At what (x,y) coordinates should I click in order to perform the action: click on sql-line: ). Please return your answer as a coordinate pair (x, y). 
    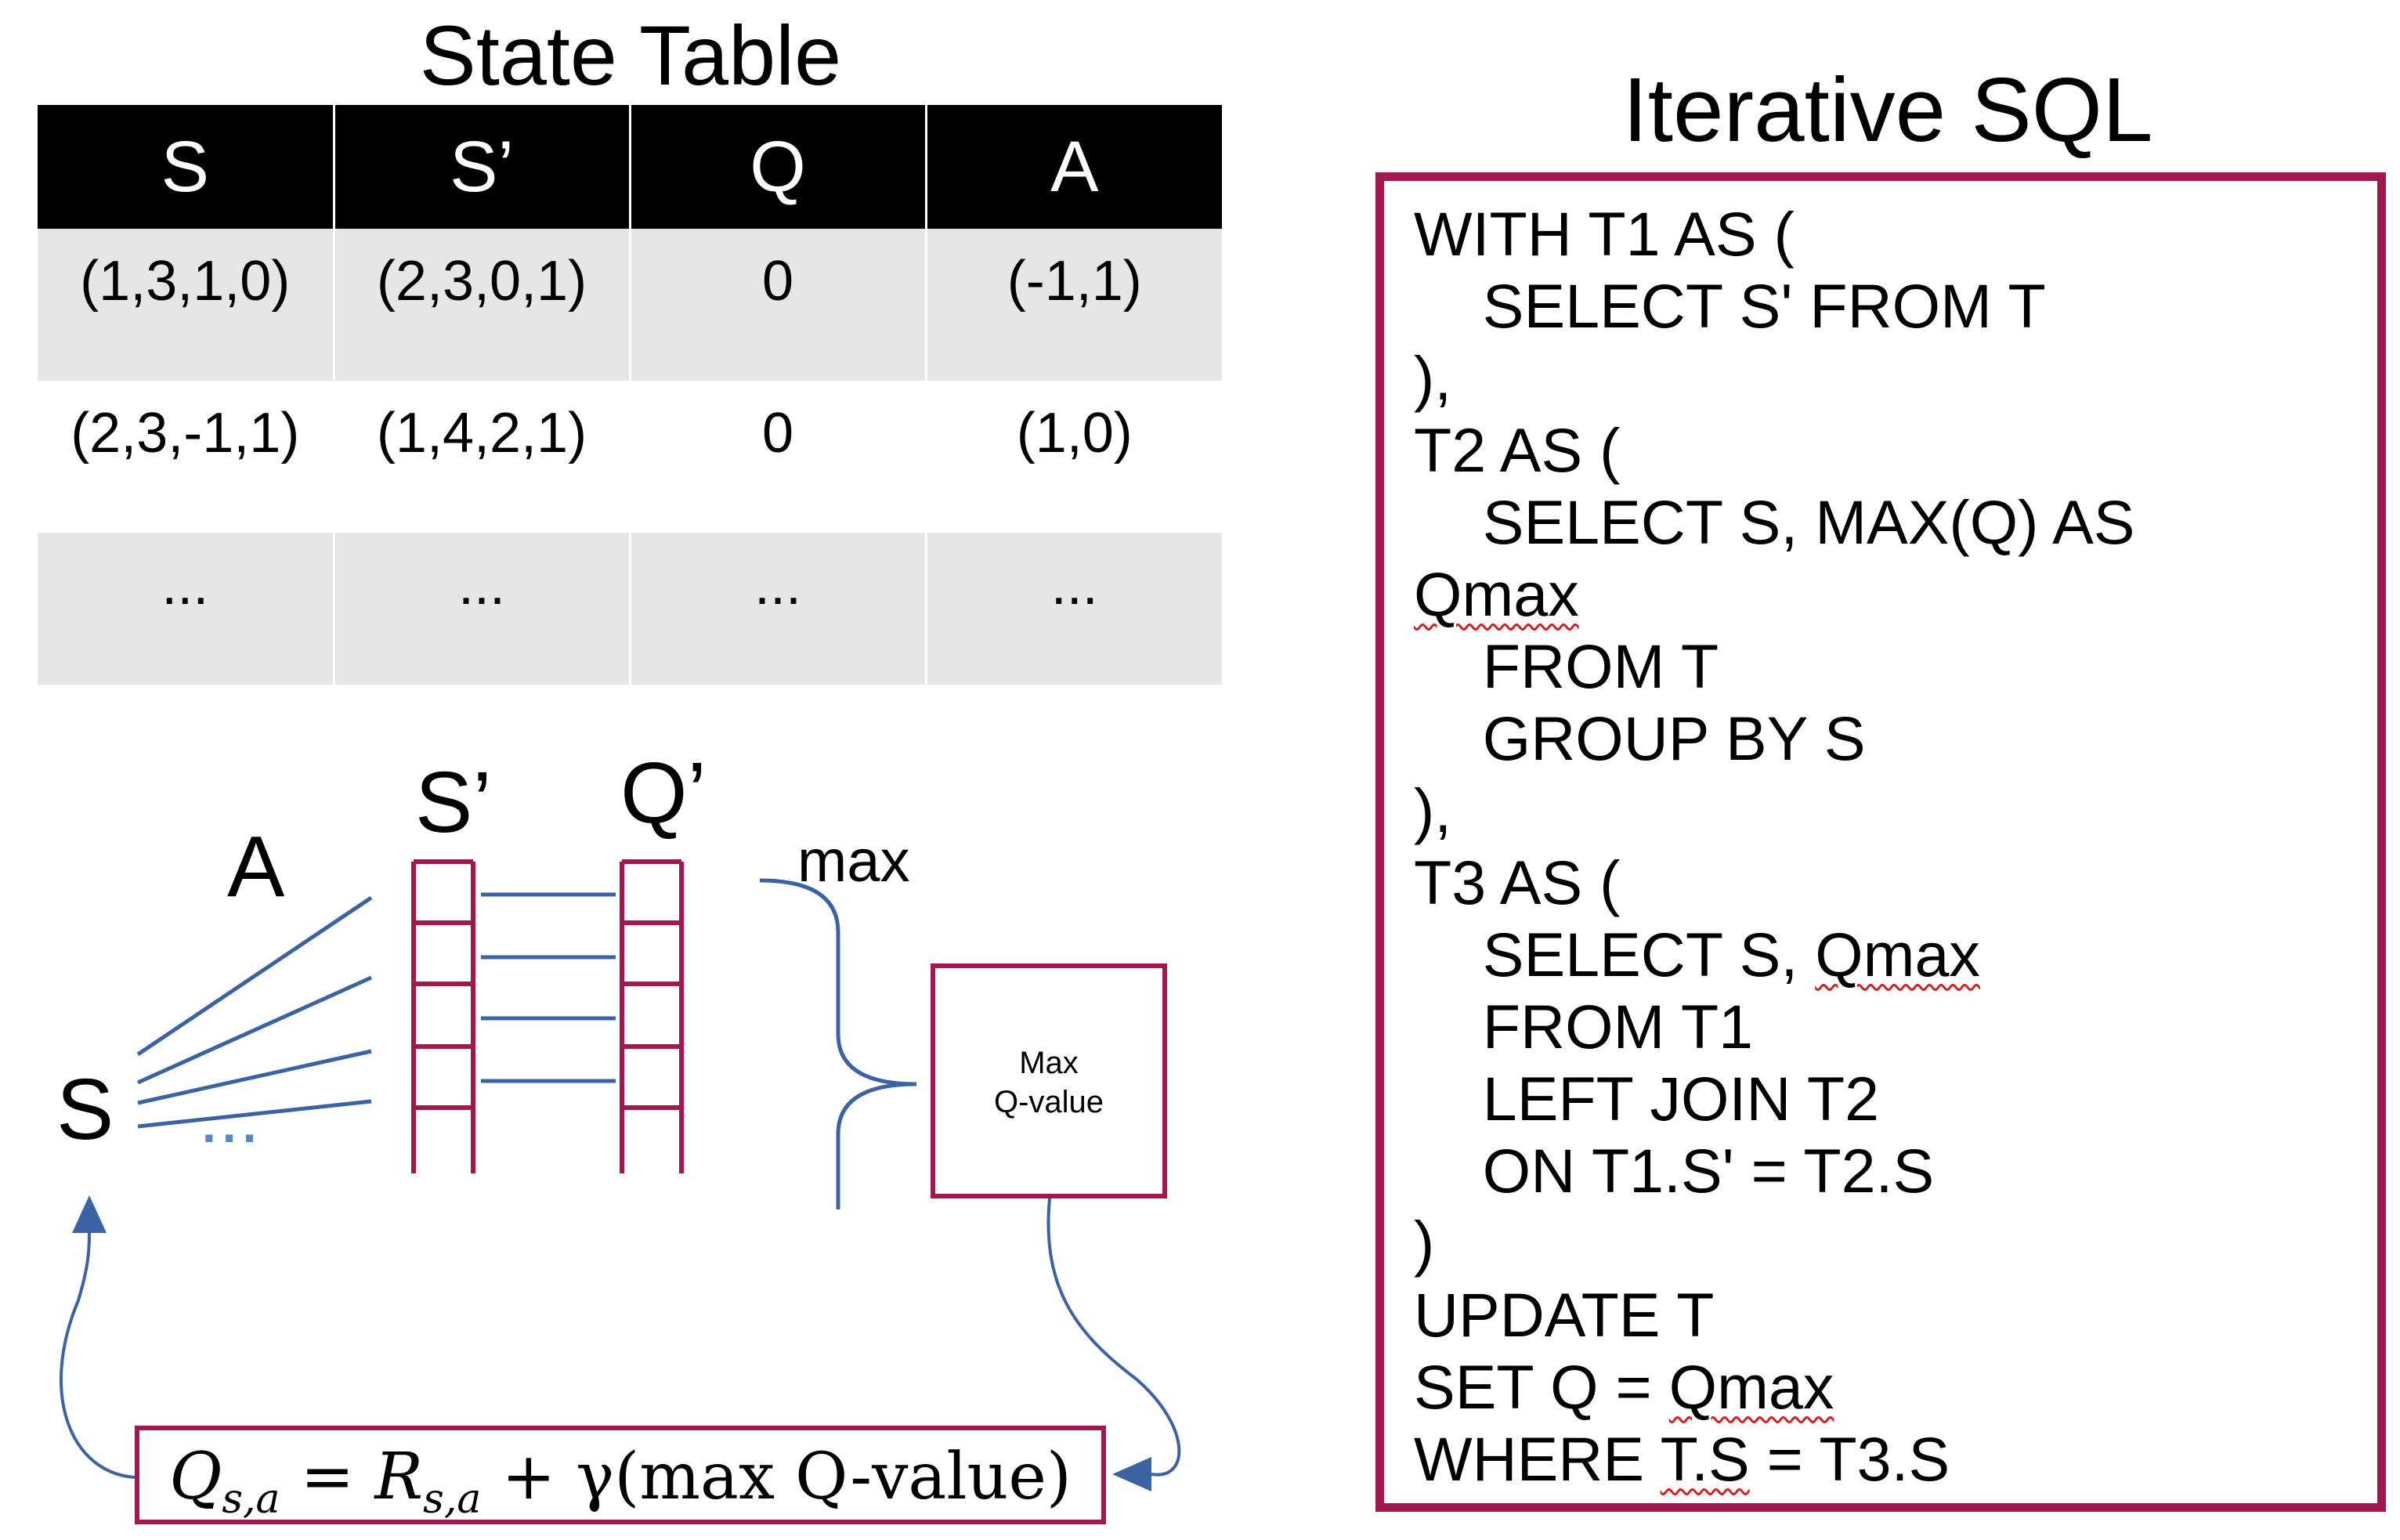
    Looking at the image, I should click on (1424, 1243).